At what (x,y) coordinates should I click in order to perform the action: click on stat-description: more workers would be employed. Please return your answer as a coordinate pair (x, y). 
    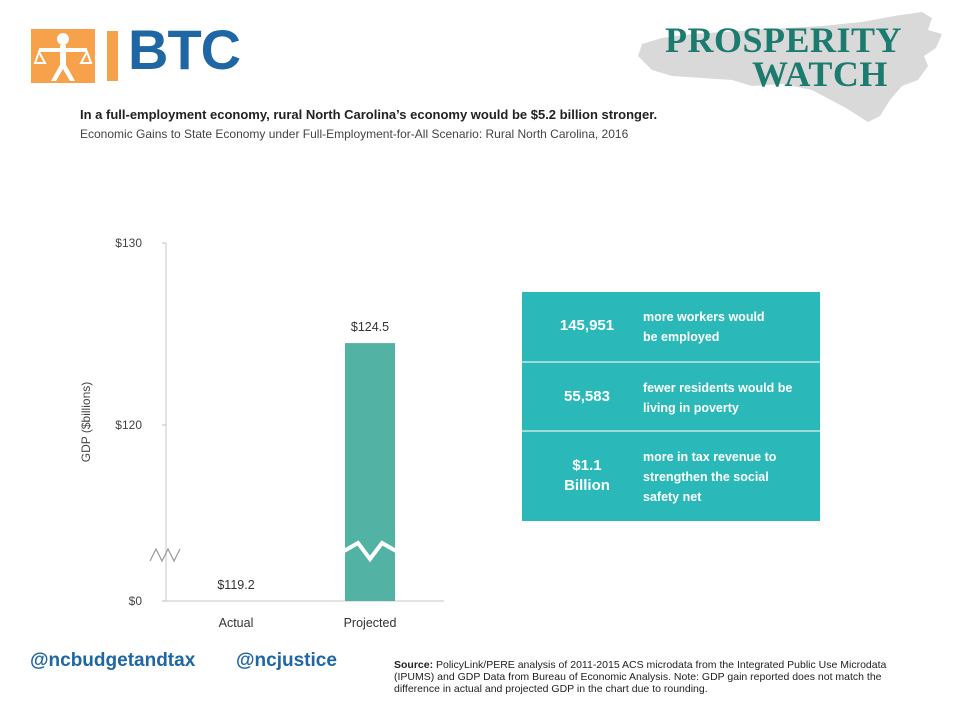
    Looking at the image, I should click on (704, 327).